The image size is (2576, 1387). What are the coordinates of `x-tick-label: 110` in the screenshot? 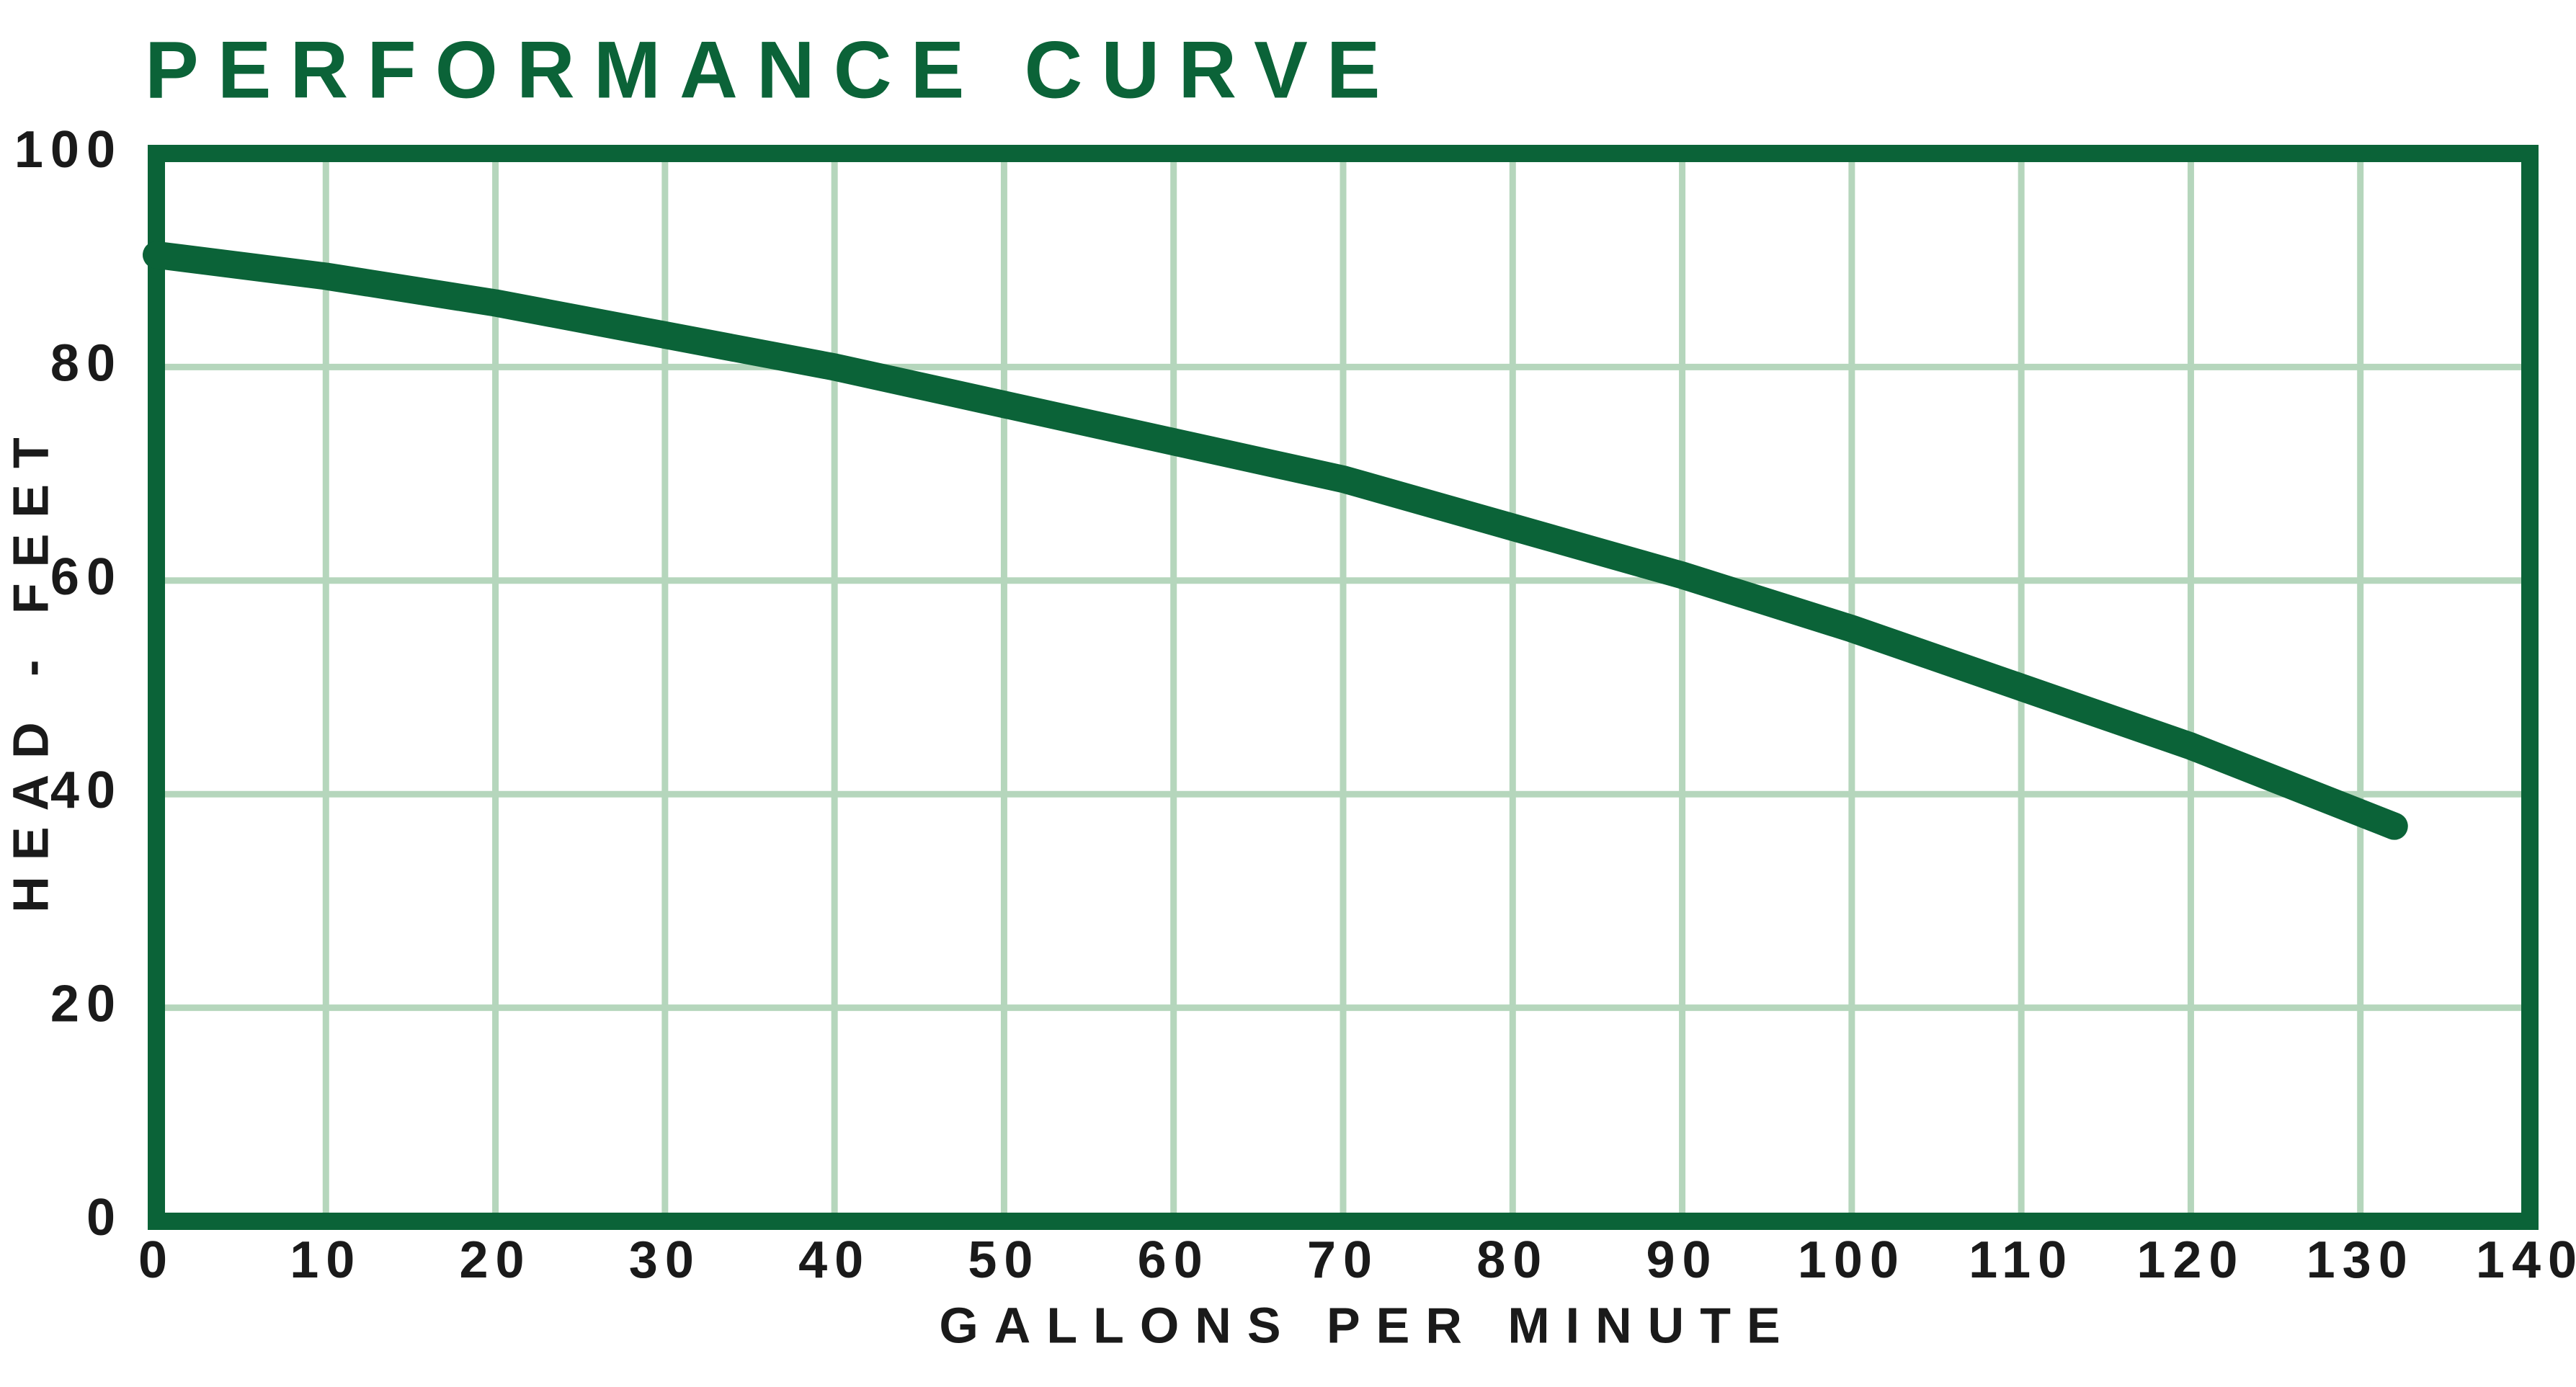 It's located at (2021, 1260).